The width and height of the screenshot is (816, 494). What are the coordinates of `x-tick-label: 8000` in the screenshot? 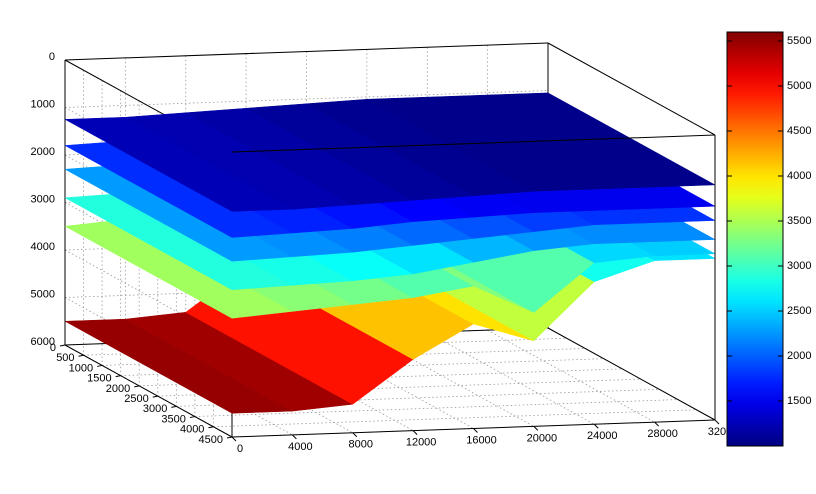 It's located at (361, 445).